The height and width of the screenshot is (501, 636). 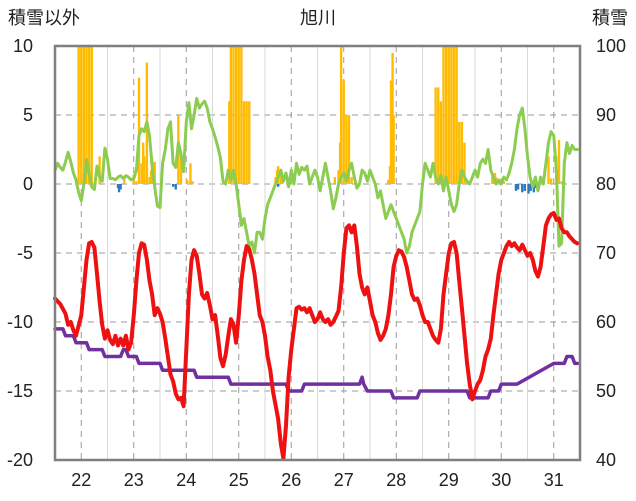 What do you see at coordinates (606, 115) in the screenshot?
I see `right-tick-label: 90` at bounding box center [606, 115].